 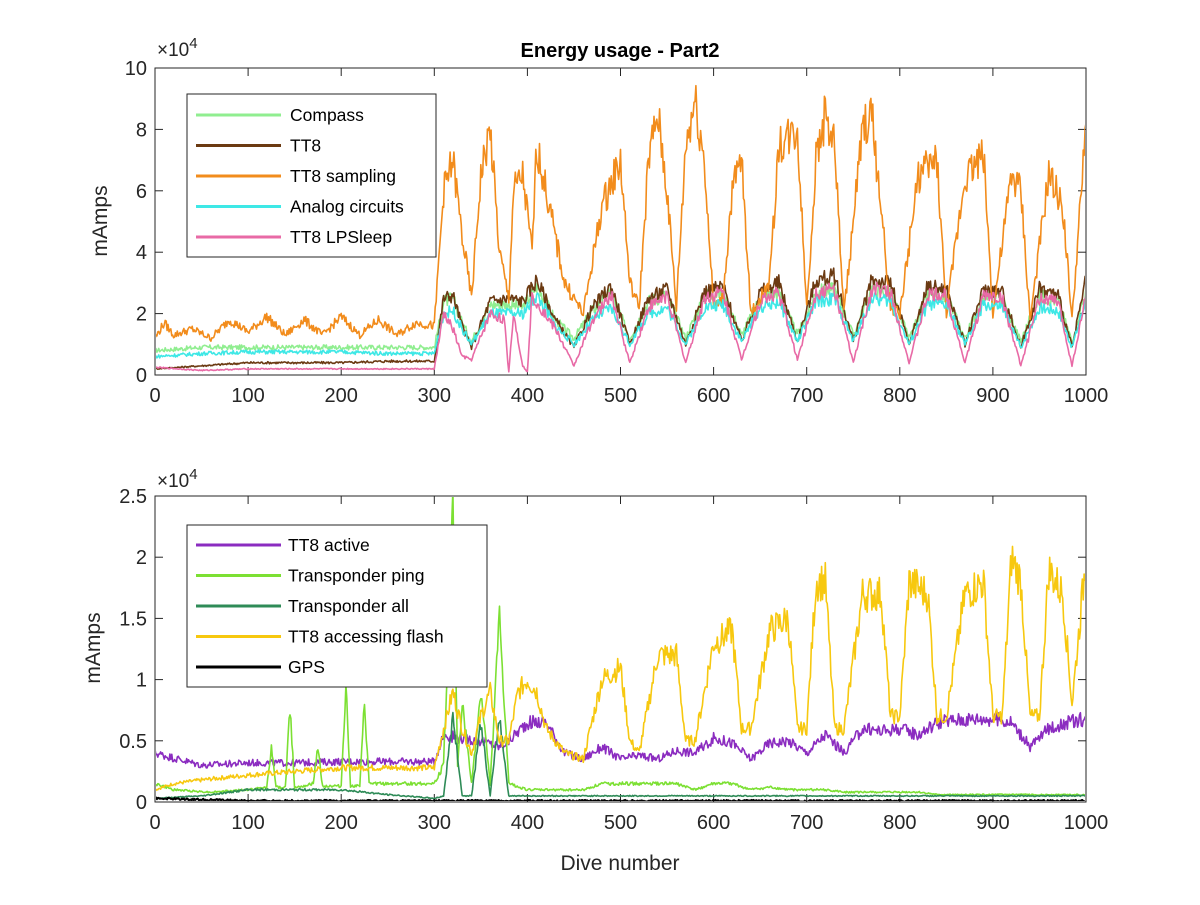 What do you see at coordinates (366, 637) in the screenshot?
I see `legend-label: TT8 accessing flash` at bounding box center [366, 637].